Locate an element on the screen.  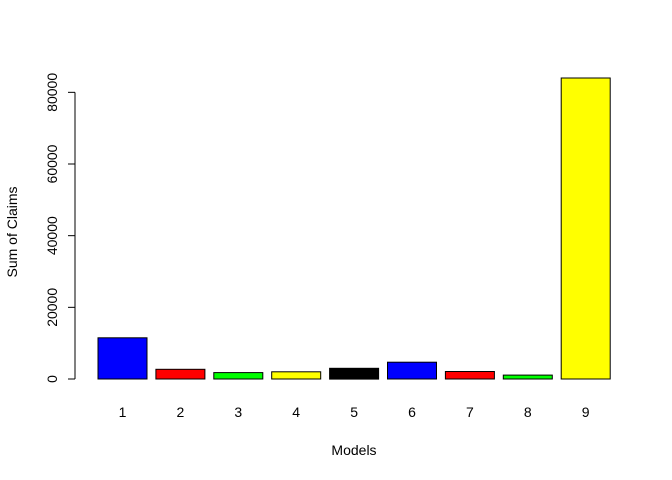
x-axis-label: Models is located at coordinates (353, 450).